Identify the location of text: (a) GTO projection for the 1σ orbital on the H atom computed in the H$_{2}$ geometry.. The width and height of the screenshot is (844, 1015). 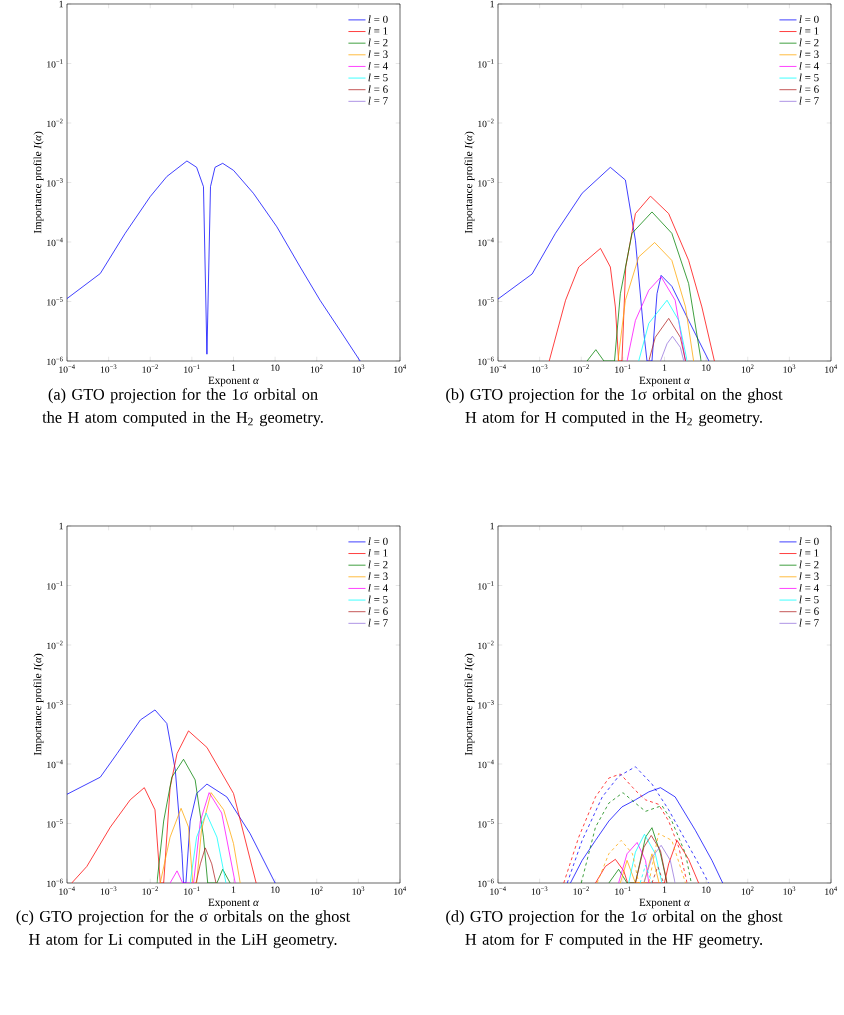
(182, 407).